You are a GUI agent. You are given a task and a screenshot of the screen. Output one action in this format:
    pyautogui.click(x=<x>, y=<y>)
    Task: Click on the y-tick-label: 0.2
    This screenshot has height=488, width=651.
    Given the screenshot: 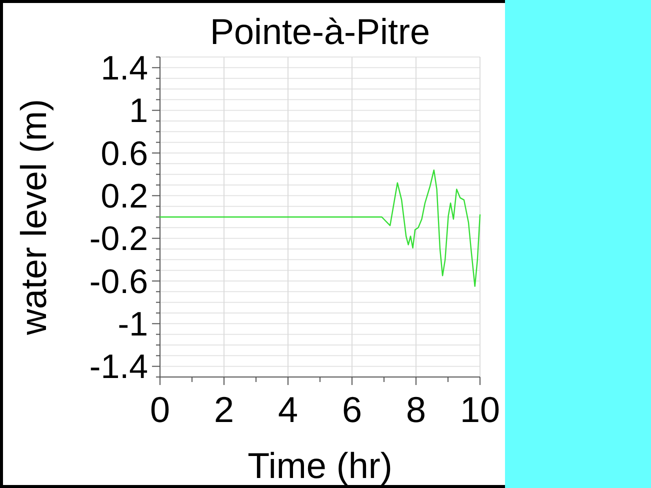 What is the action you would take?
    pyautogui.click(x=124, y=197)
    